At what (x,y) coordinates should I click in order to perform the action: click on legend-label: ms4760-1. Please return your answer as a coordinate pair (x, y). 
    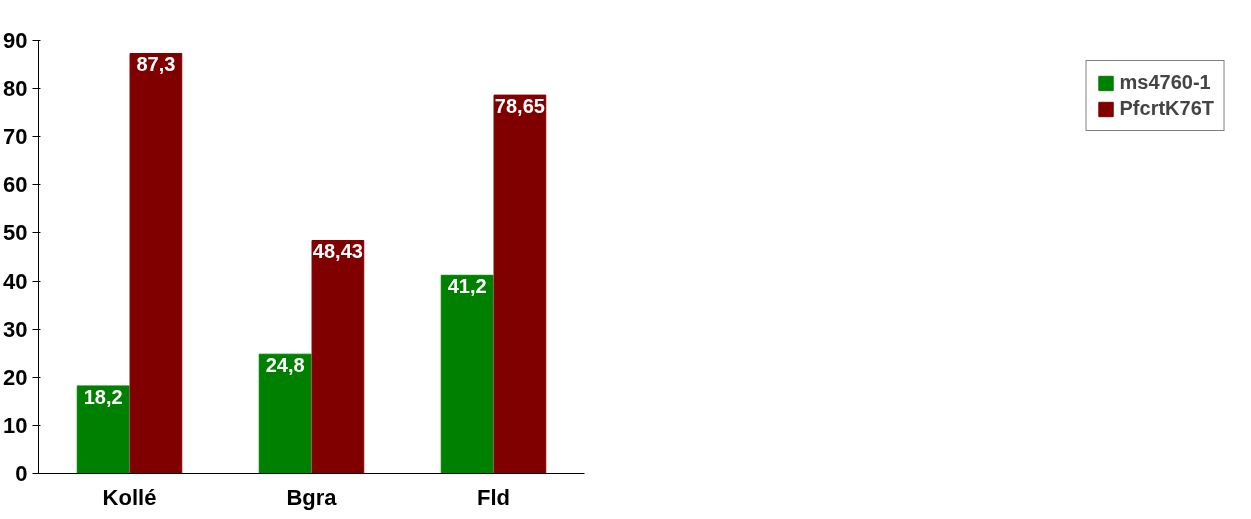
    Looking at the image, I should click on (1165, 82).